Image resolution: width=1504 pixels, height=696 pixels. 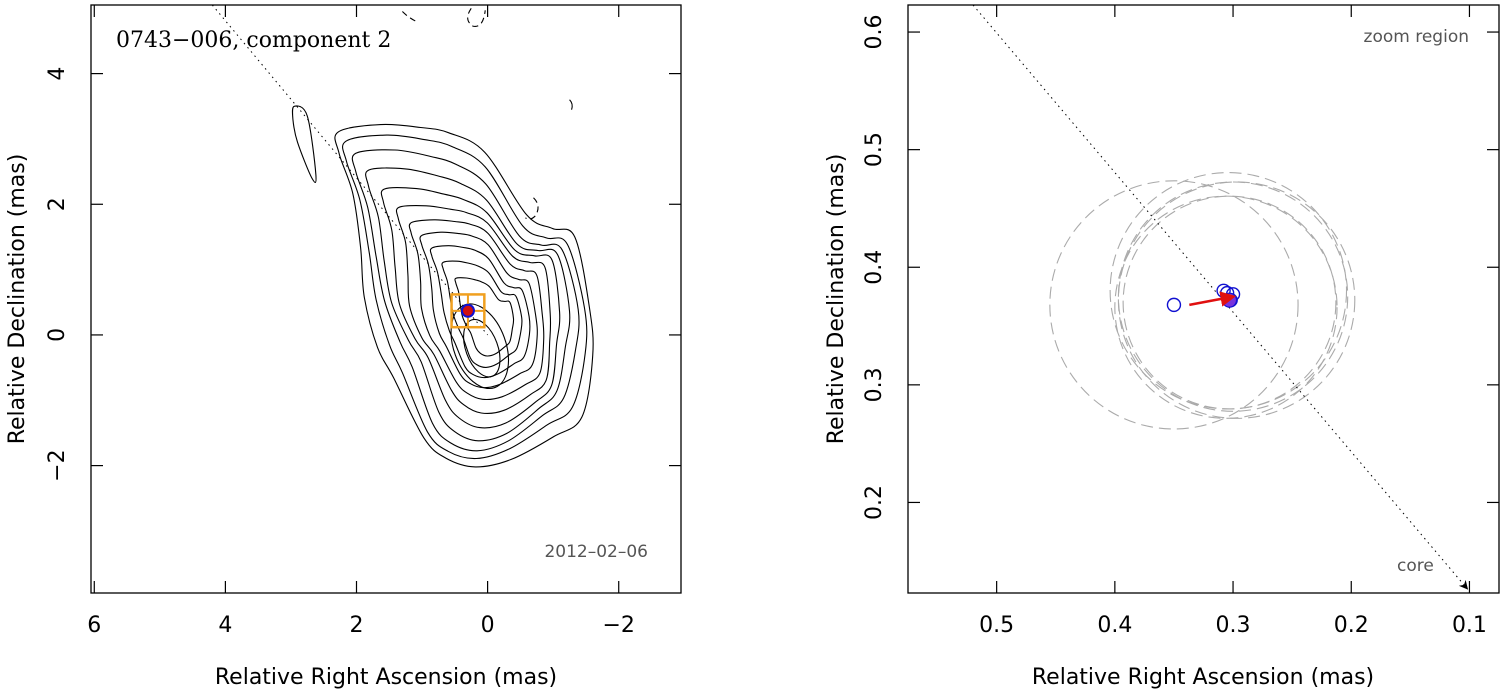 I want to click on right-x-tick-label: 0.5, so click(x=996, y=625).